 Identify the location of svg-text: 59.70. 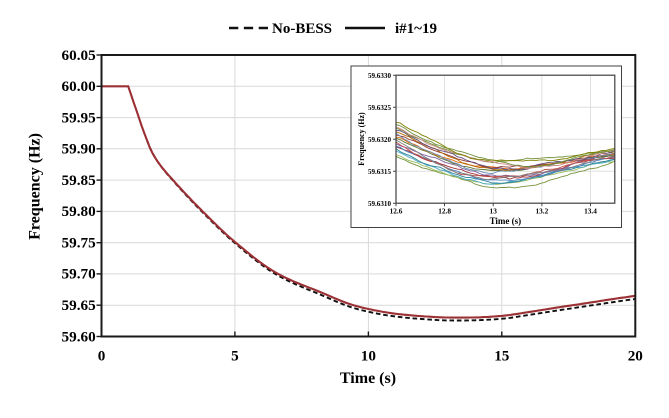
(79, 274).